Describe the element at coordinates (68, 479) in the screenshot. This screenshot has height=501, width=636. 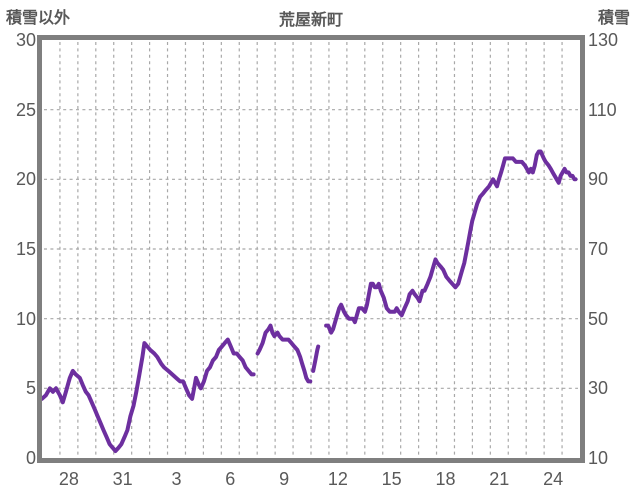
I see `x-axis-tick-label: 28` at that location.